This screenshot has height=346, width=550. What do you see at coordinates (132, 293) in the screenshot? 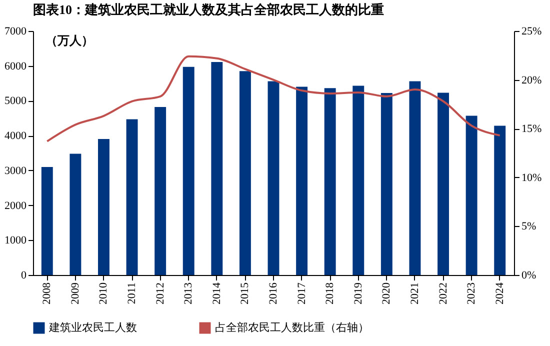
I see `x-tick-label: 2011` at bounding box center [132, 293].